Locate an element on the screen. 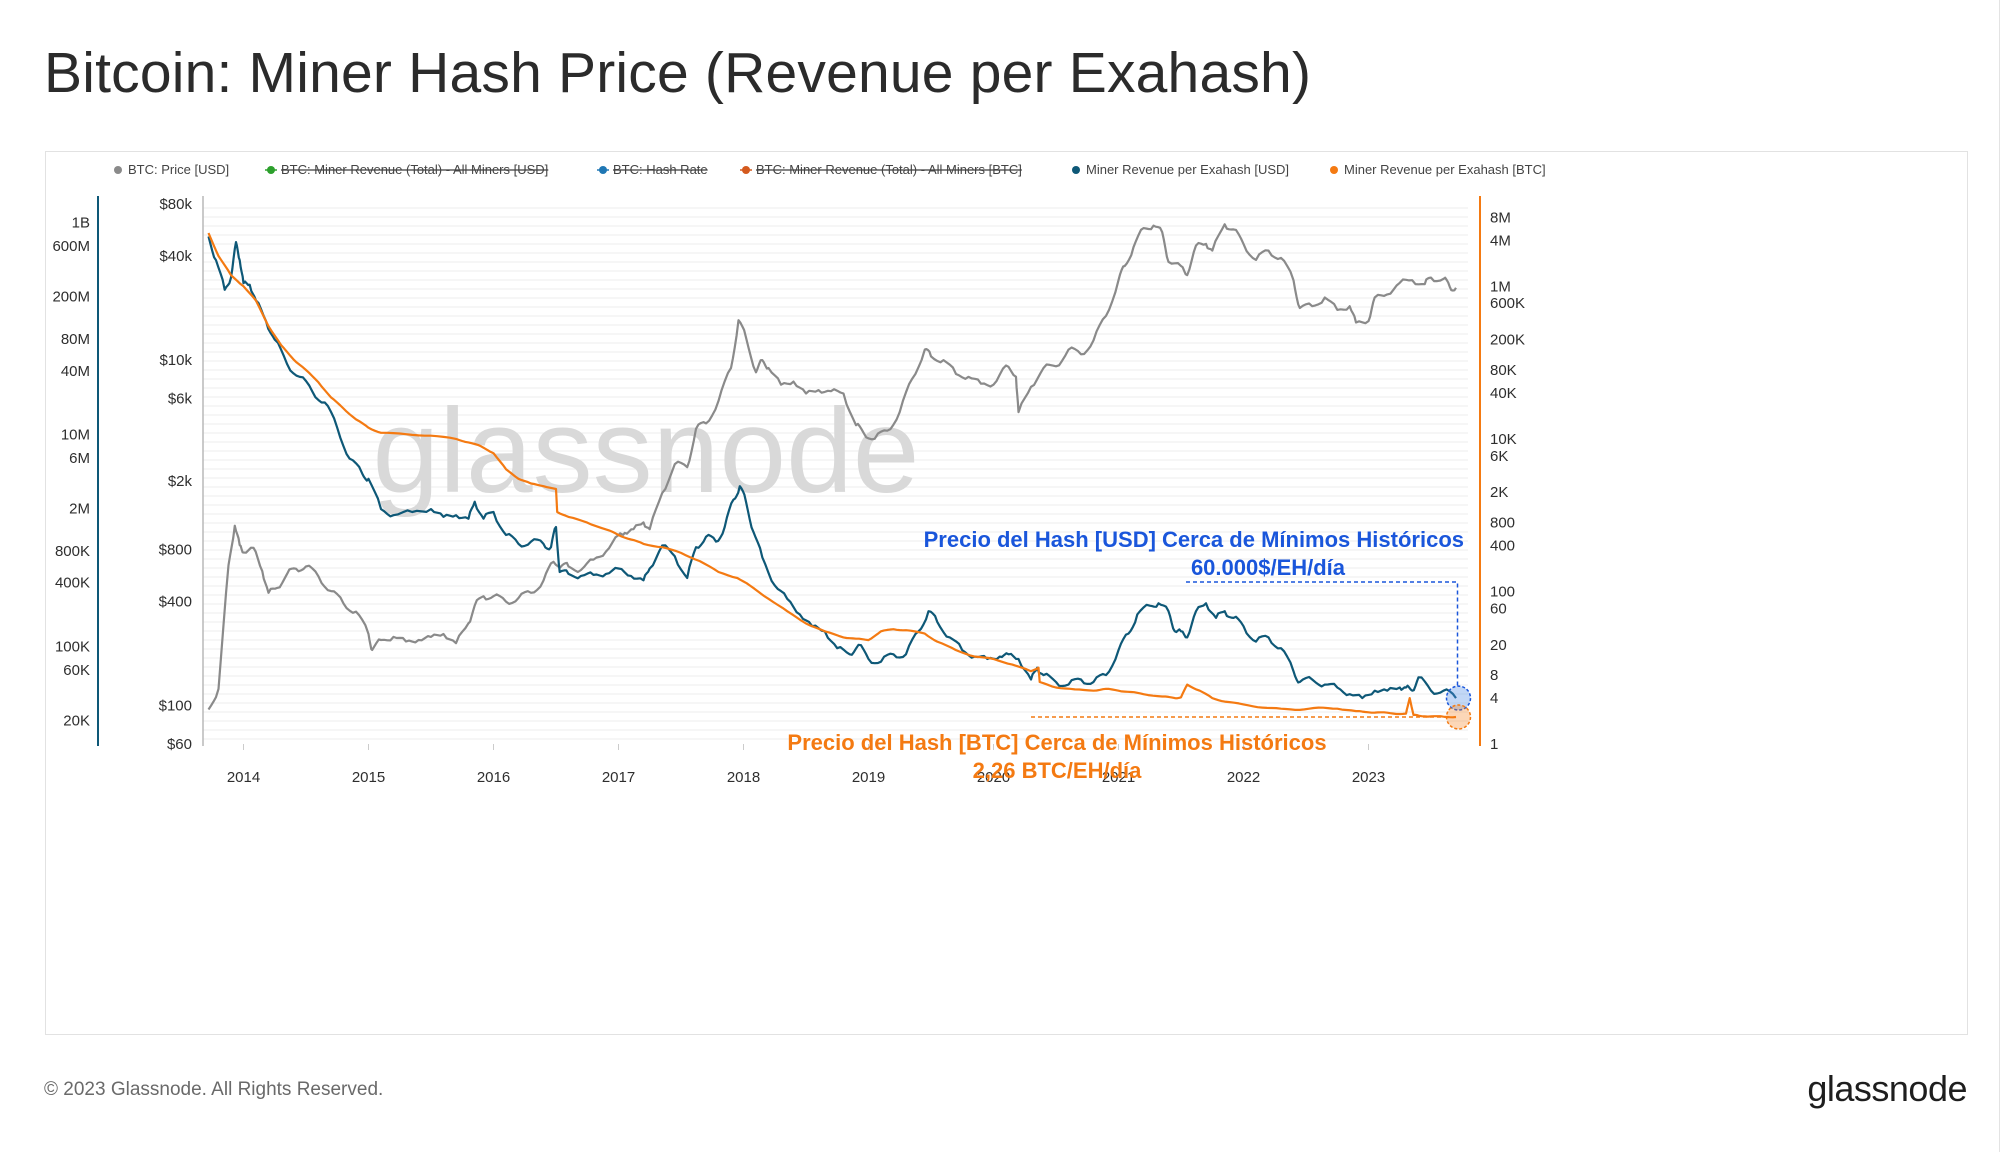 This screenshot has height=1152, width=2000. right-tick-label: 6K is located at coordinates (1499, 456).